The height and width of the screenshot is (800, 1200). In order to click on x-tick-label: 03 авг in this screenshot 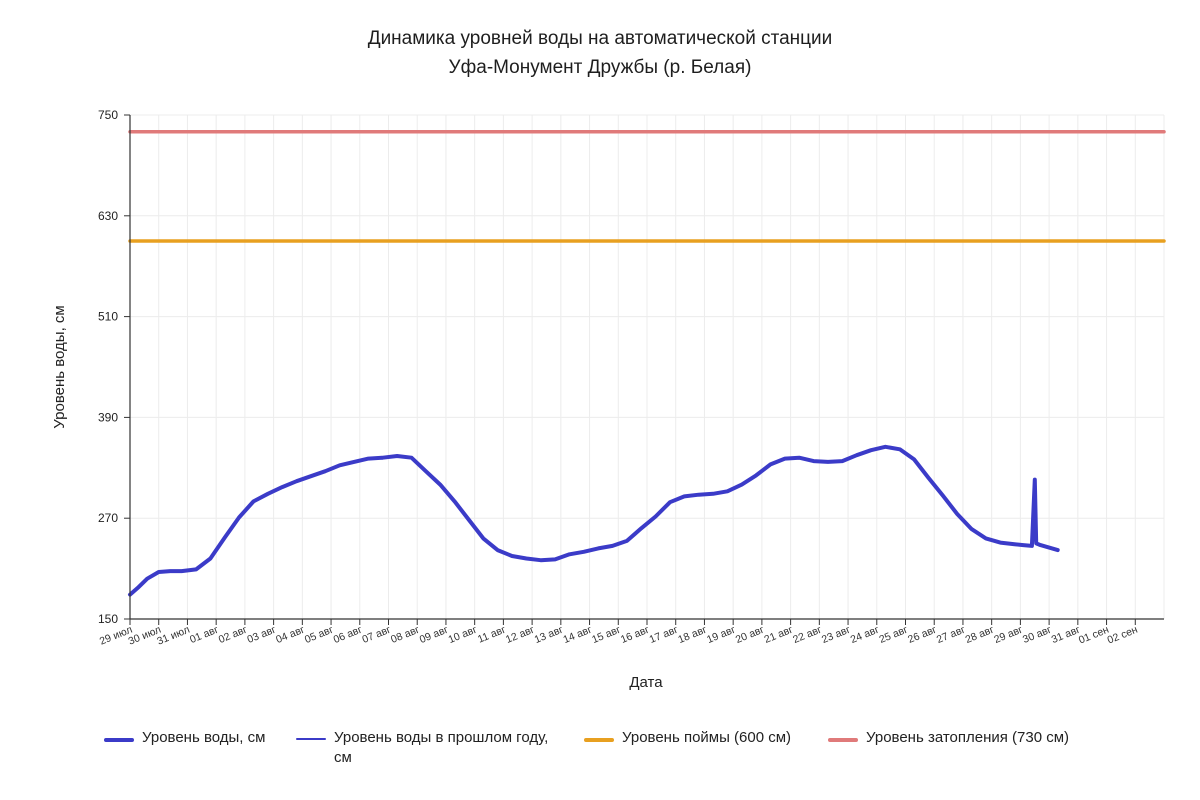, I will do `click(262, 635)`.